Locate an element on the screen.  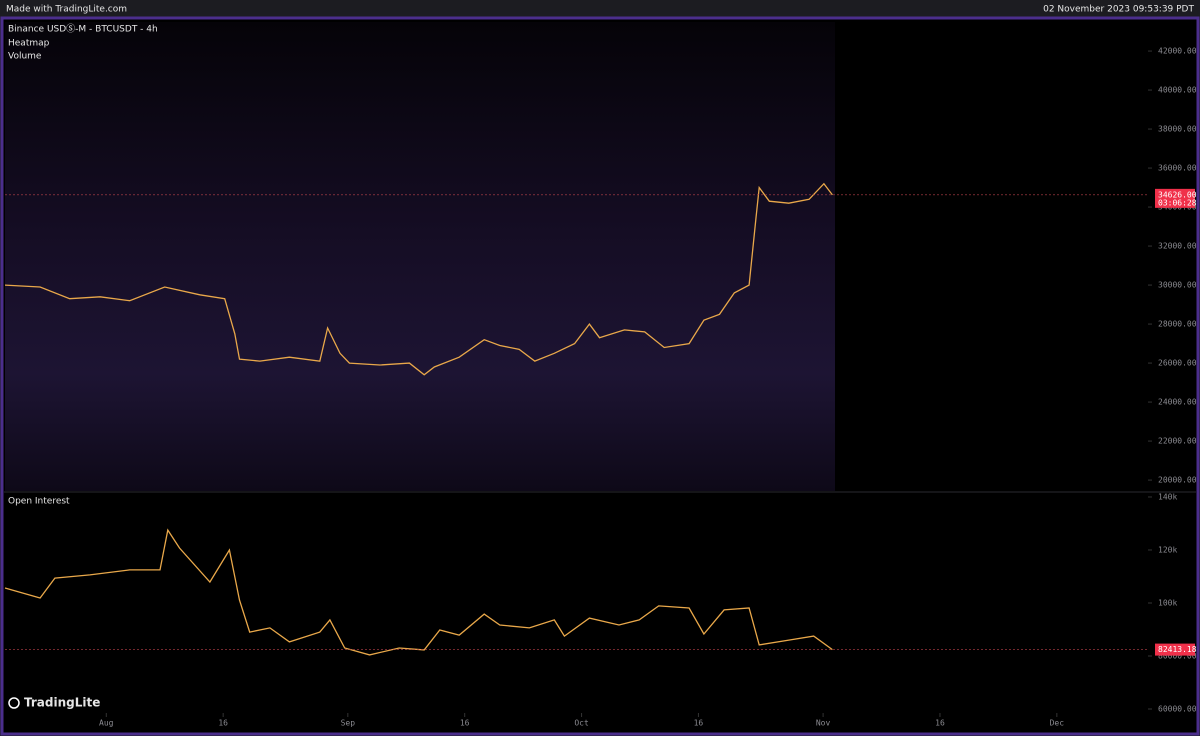
volume-label: Volume is located at coordinates (25, 57).